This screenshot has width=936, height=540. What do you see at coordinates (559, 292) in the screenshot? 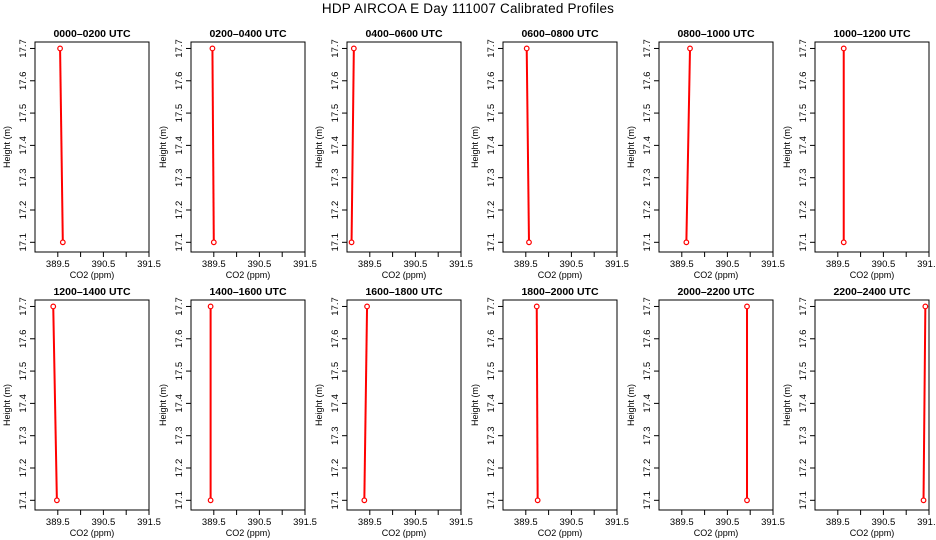
I see `panel-title: 1800–2000 UTC` at bounding box center [559, 292].